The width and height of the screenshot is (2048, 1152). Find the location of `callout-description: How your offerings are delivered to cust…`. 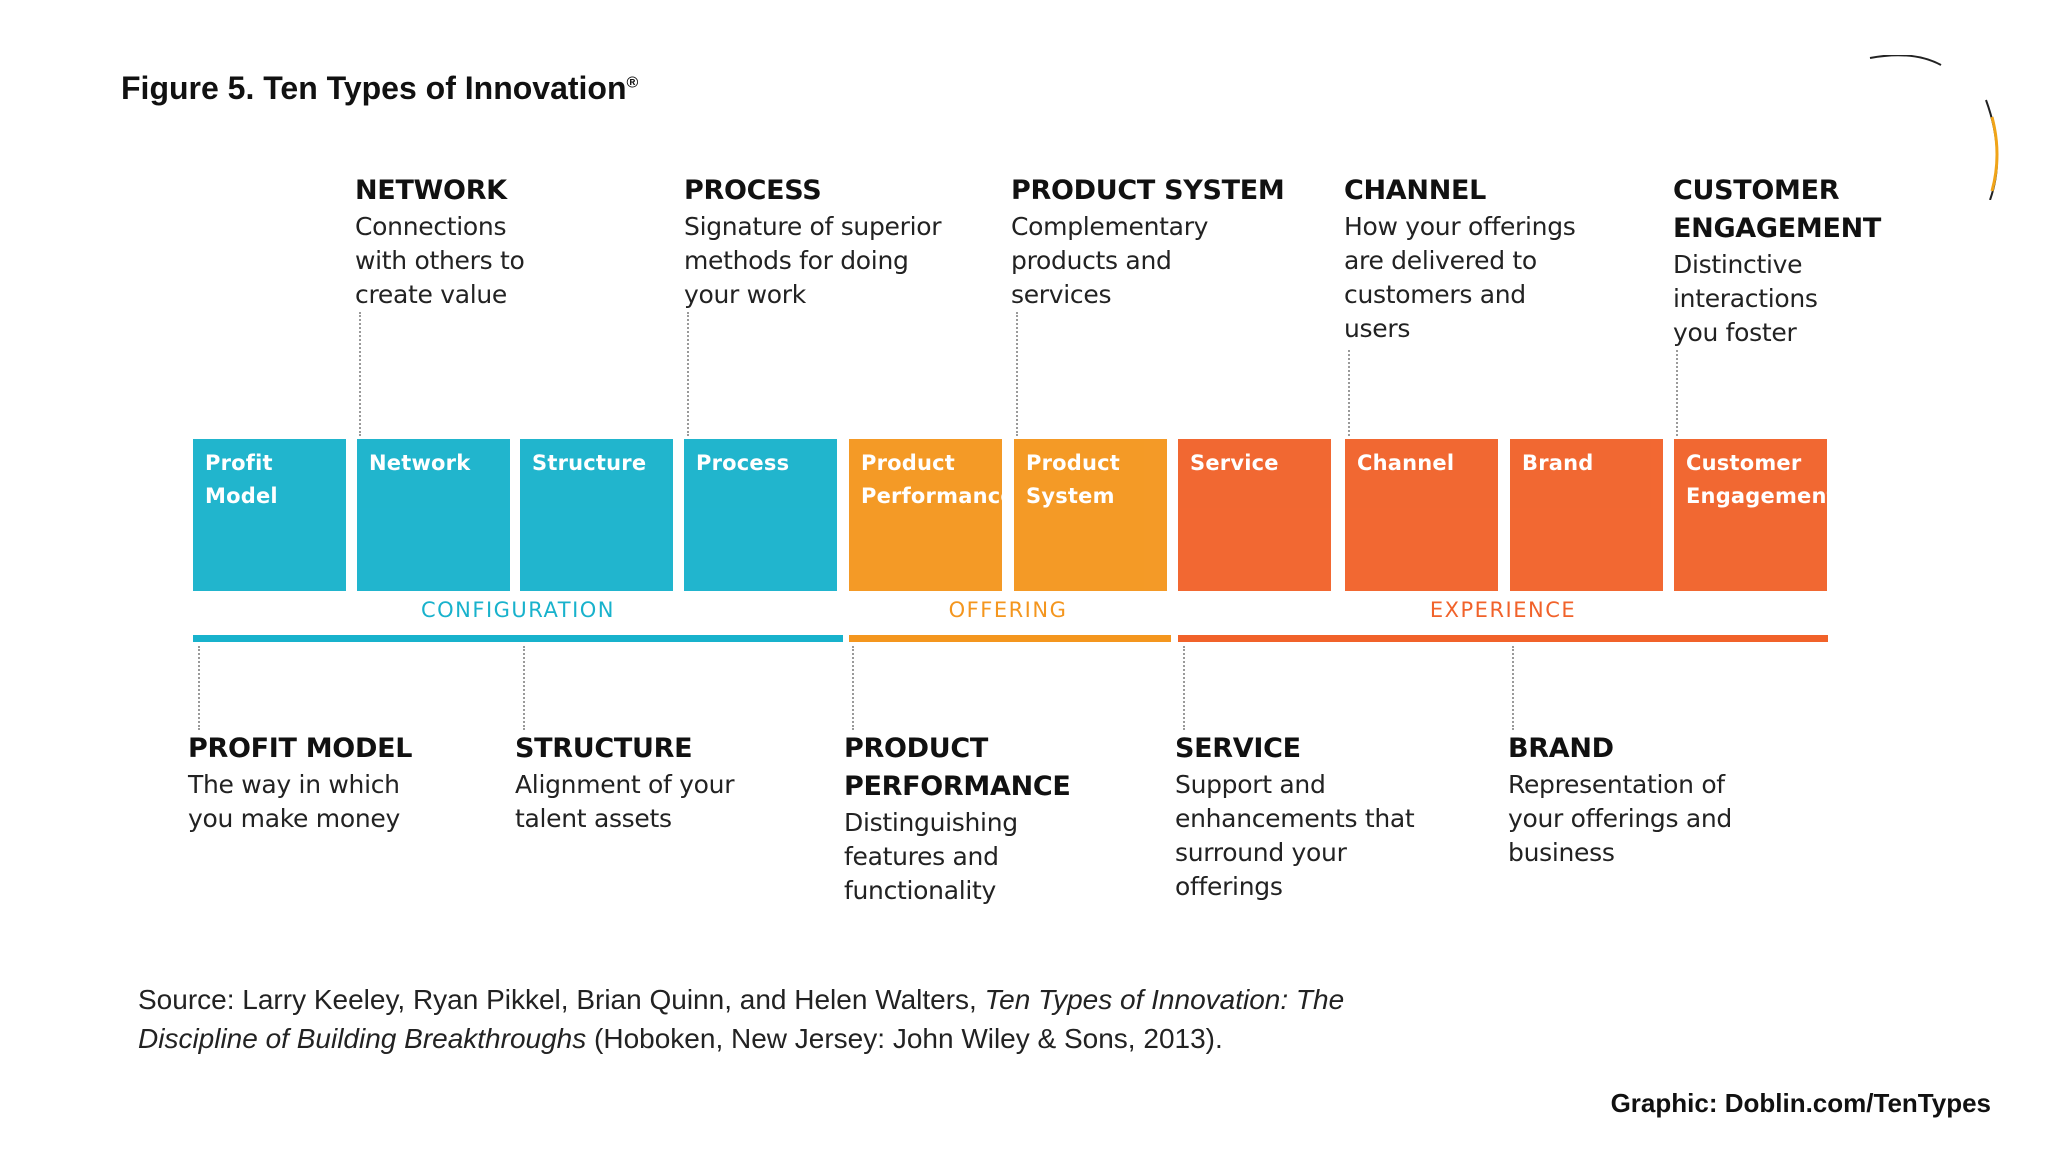

callout-description: How your offerings are delivered to cust… is located at coordinates (1460, 277).